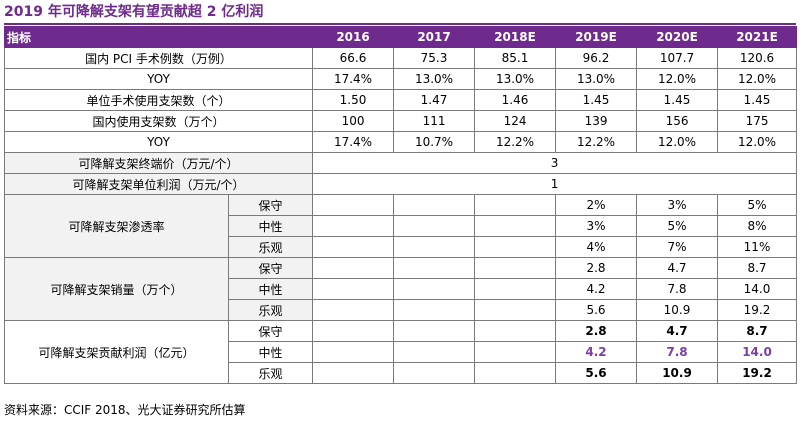  Describe the element at coordinates (158, 163) in the screenshot. I see `row-label: 可降解支架终端价（万元/个）` at that location.